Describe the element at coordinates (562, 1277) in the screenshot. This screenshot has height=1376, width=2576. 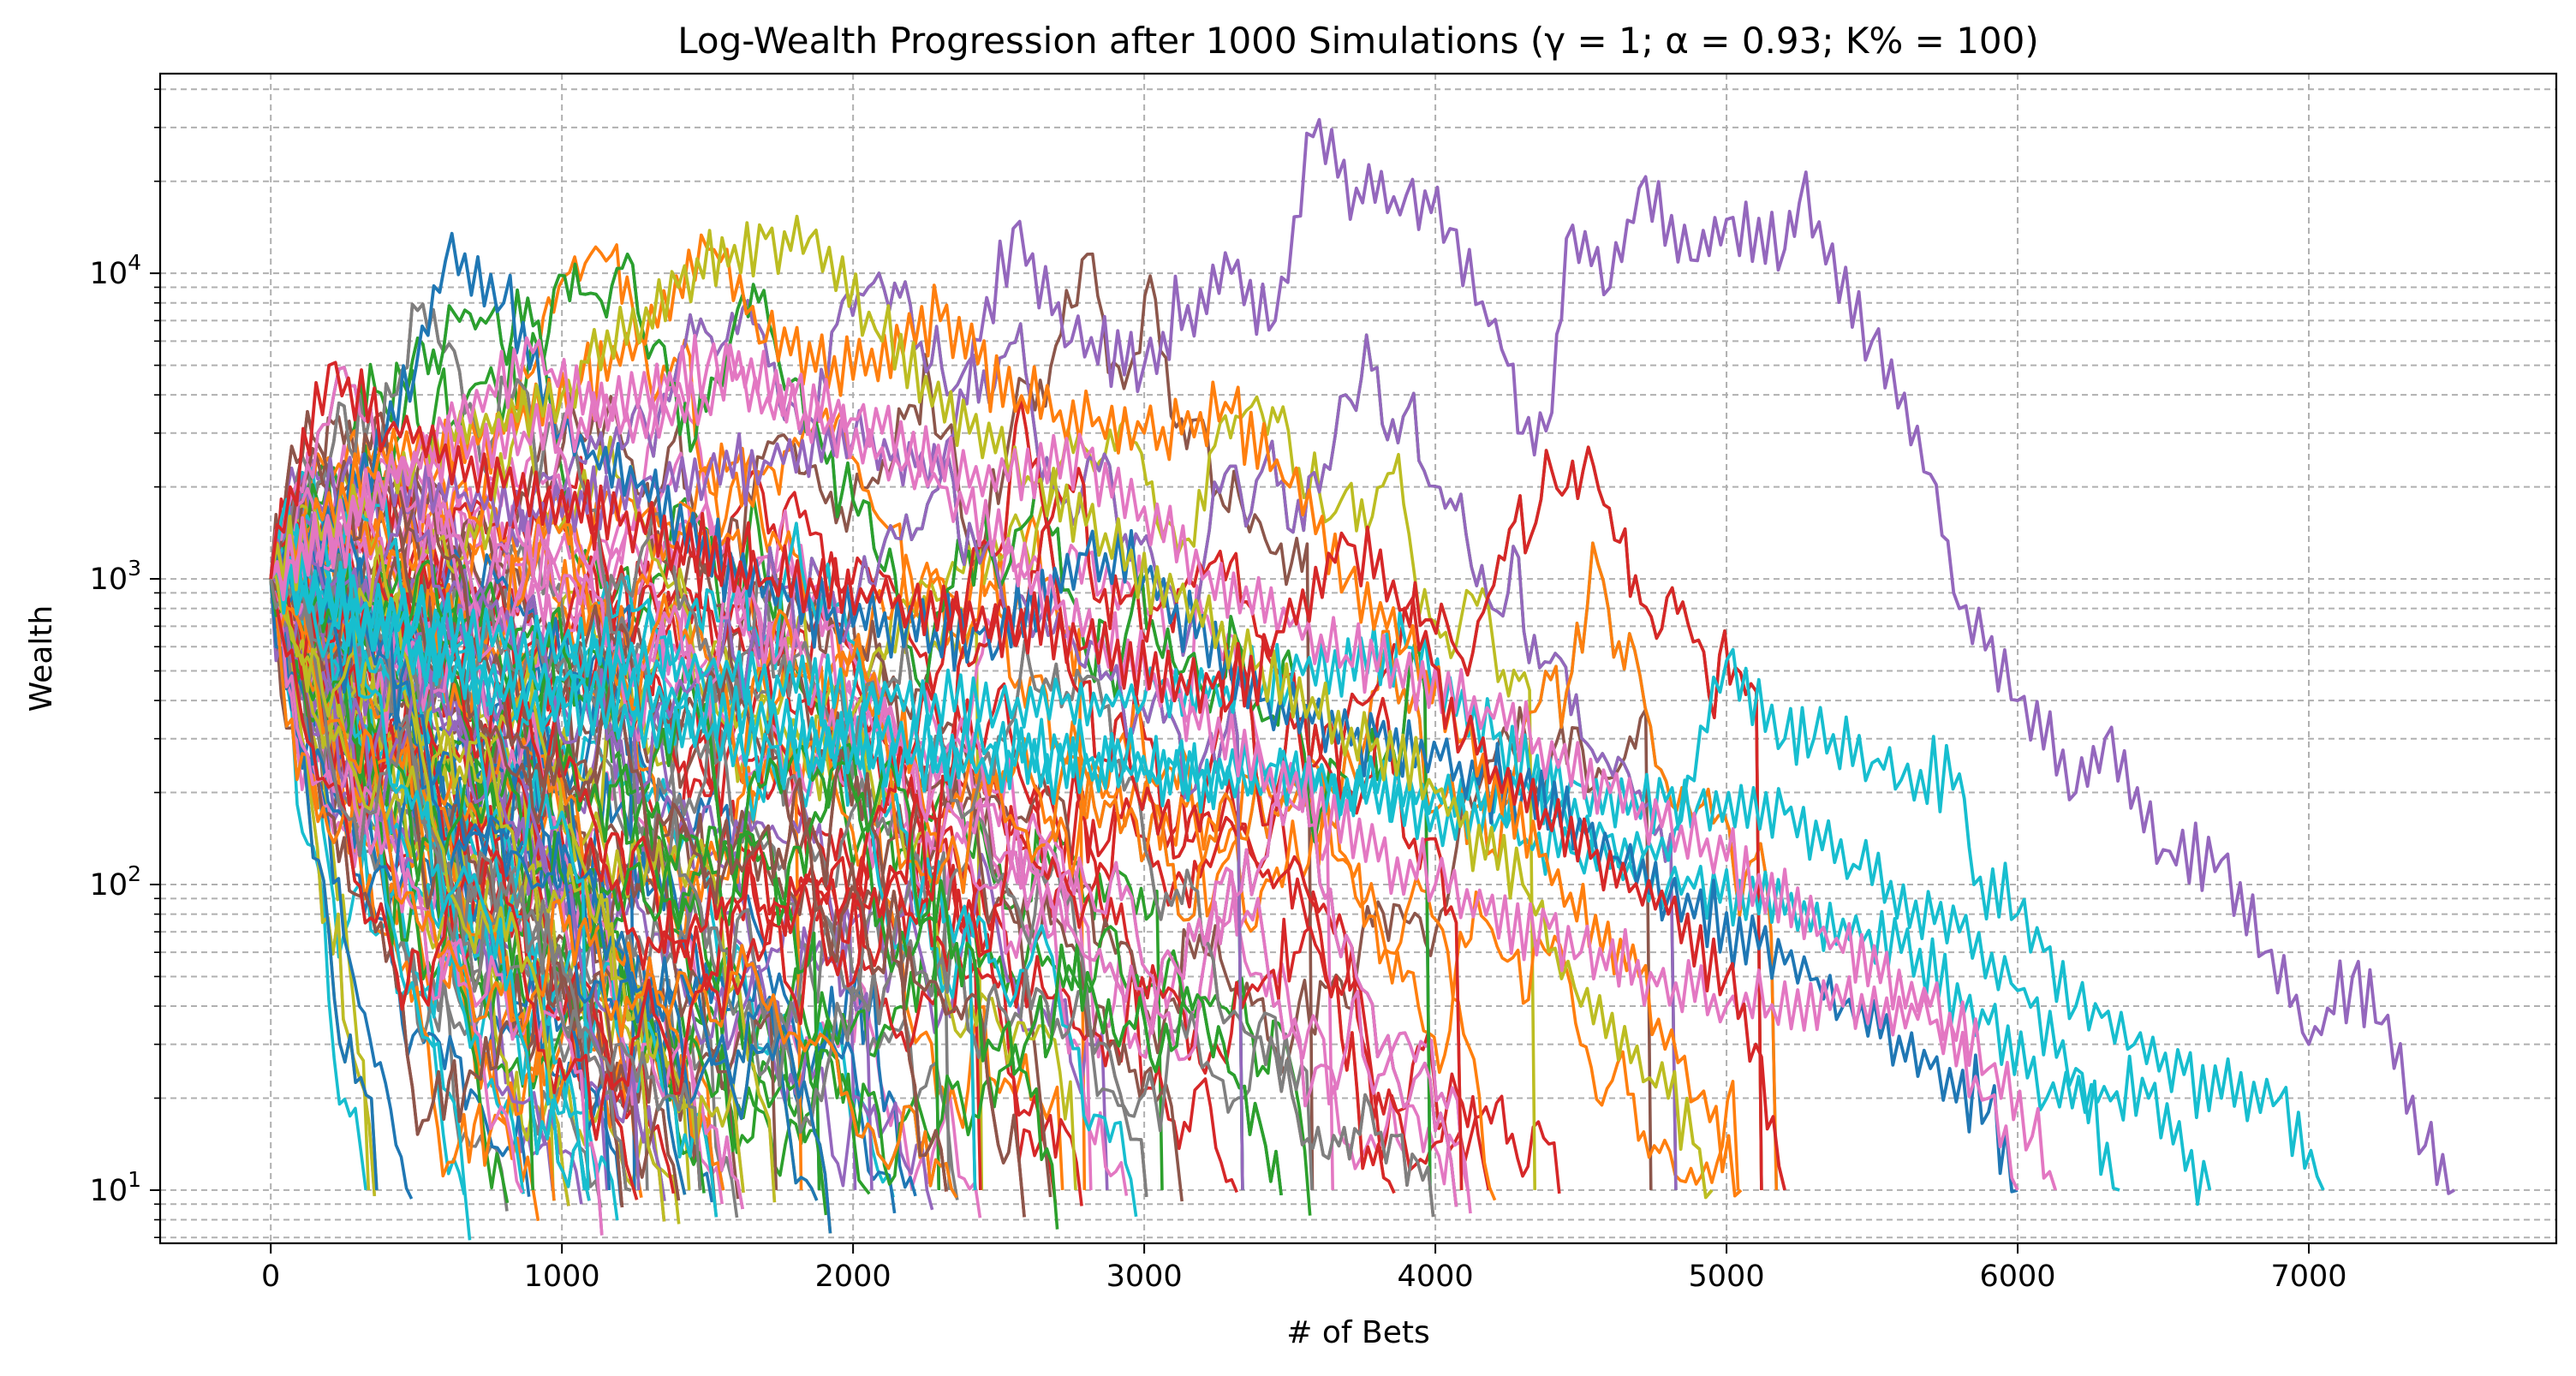
I see `x-tick-label: 1000` at that location.